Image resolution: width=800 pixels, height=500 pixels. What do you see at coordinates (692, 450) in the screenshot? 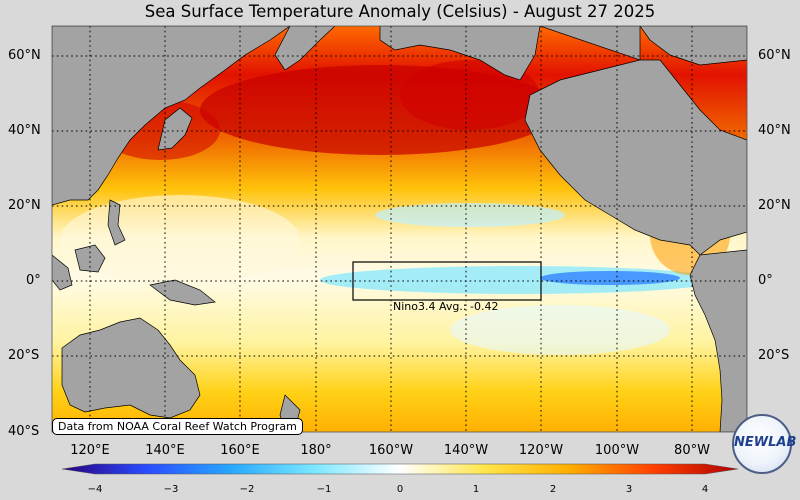
I see `lon-label-80w: 80°W` at bounding box center [692, 450].